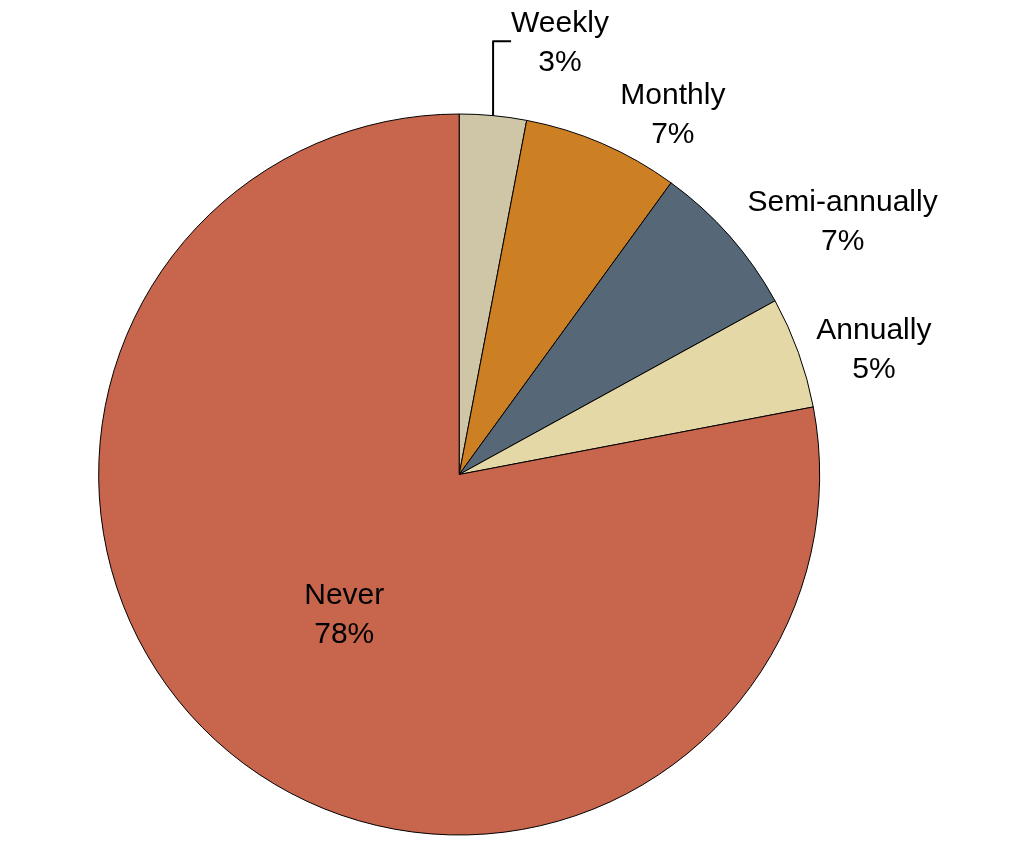  What do you see at coordinates (560, 61) in the screenshot?
I see `data-label: 3%` at bounding box center [560, 61].